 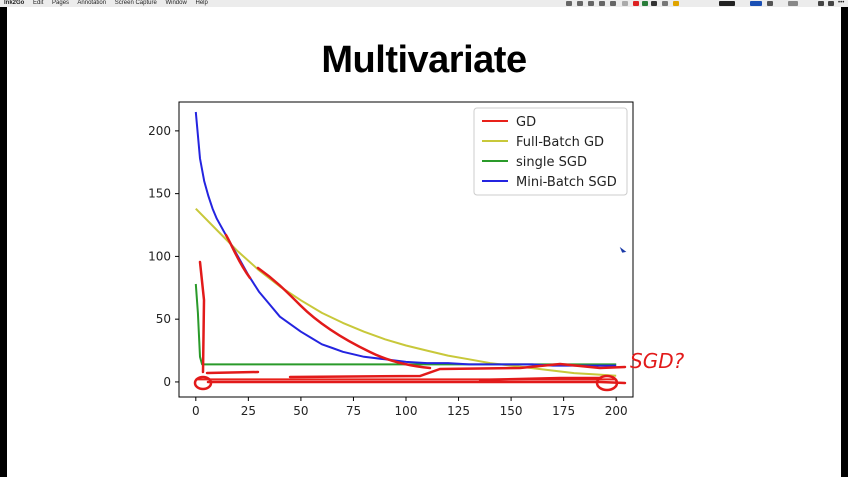 What do you see at coordinates (831, 3) in the screenshot?
I see `cloud-icon` at bounding box center [831, 3].